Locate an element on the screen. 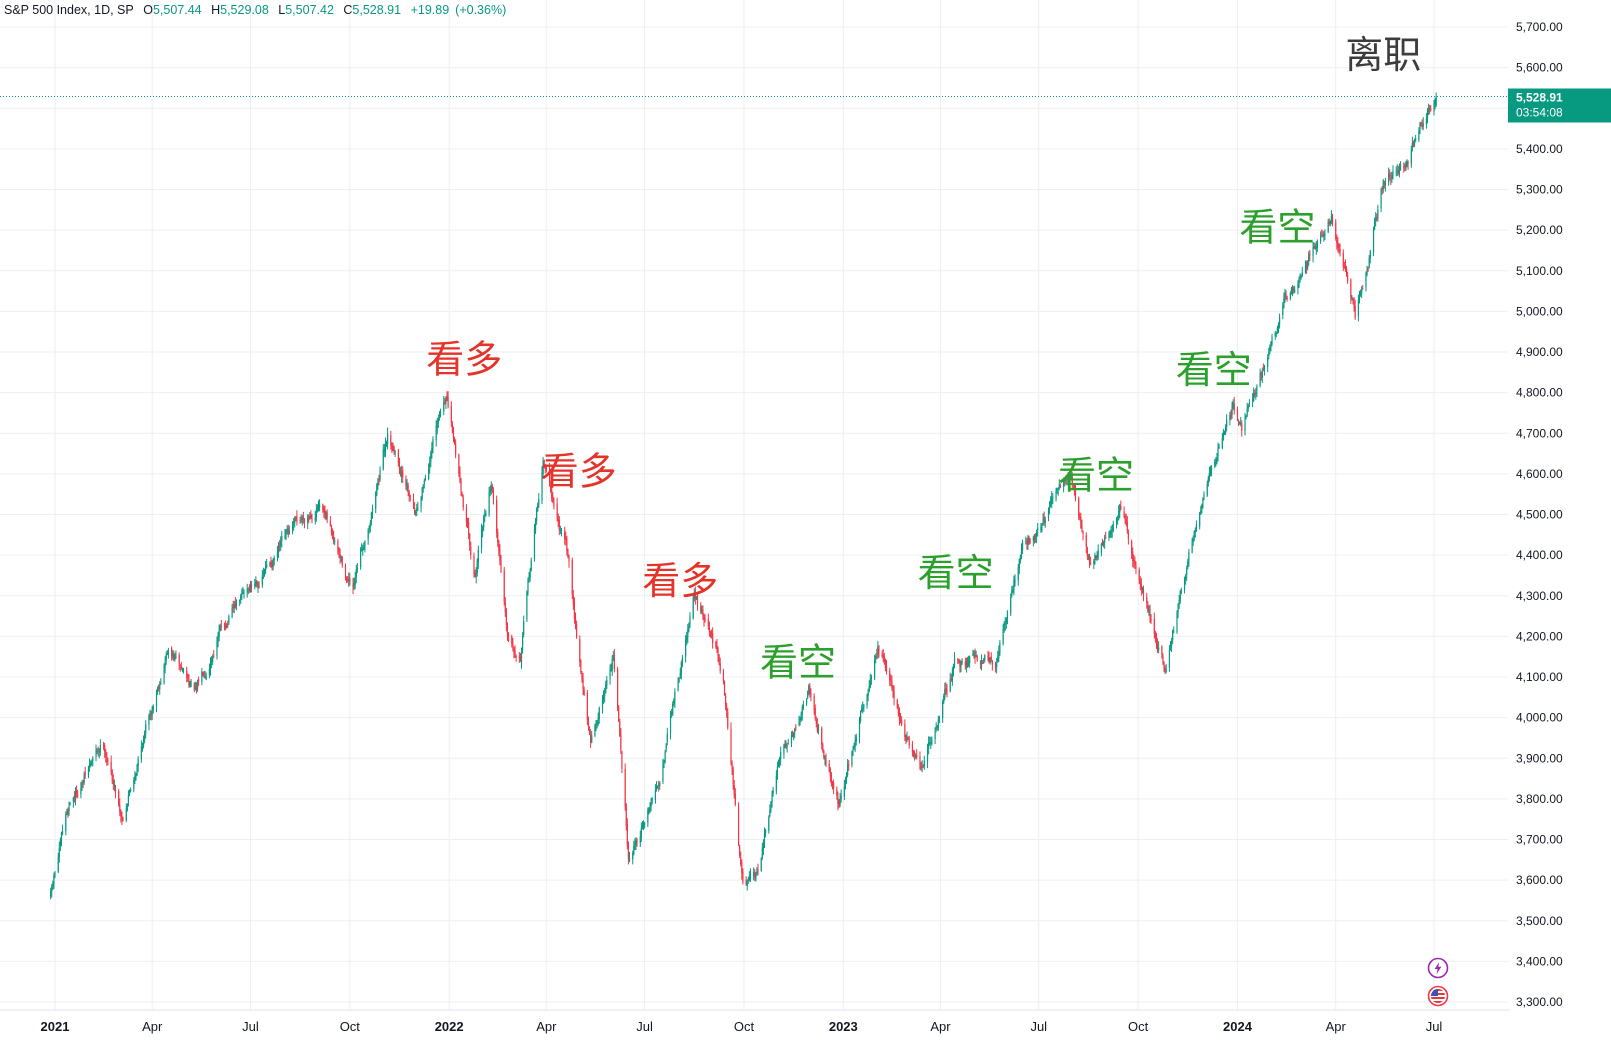 The image size is (1611, 1064). x-tick-label: Apr is located at coordinates (546, 1026).